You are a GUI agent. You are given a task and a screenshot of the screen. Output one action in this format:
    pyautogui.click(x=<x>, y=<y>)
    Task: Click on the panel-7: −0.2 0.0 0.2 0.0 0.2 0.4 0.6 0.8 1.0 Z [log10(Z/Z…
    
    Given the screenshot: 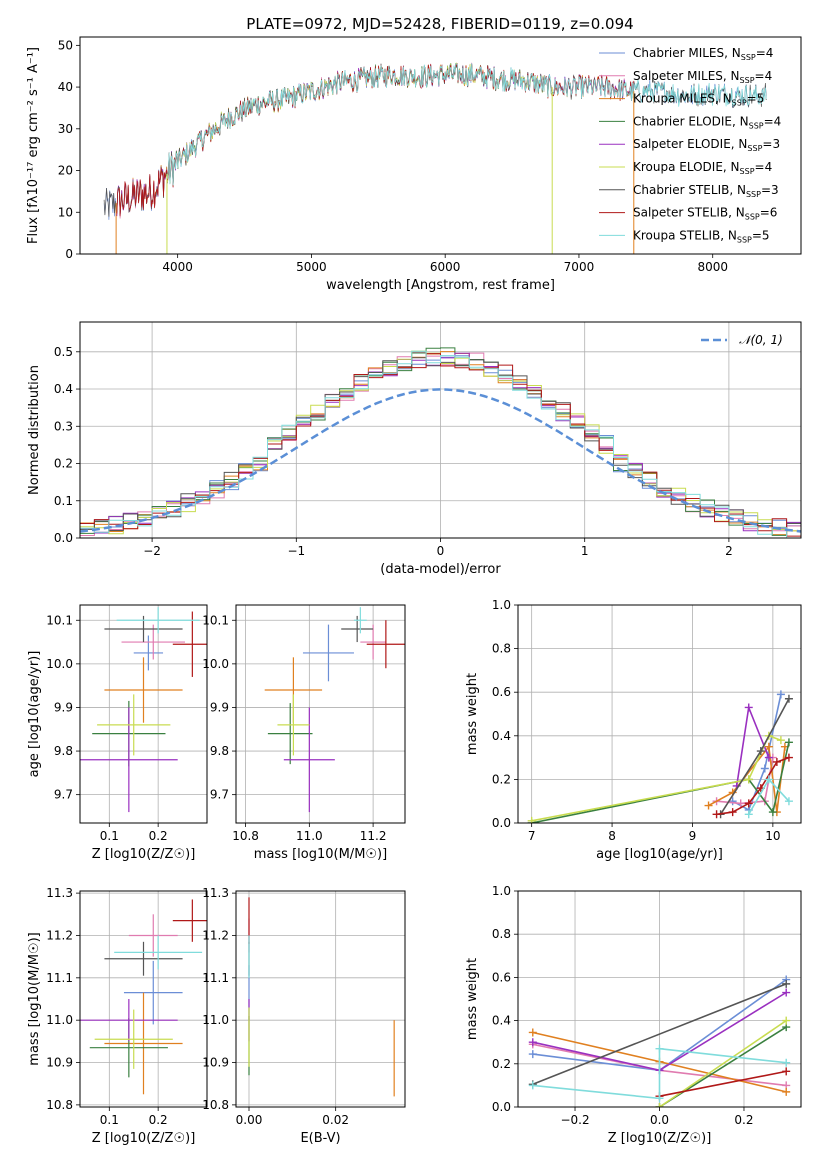 What is the action you would take?
    pyautogui.click(x=633, y=1015)
    